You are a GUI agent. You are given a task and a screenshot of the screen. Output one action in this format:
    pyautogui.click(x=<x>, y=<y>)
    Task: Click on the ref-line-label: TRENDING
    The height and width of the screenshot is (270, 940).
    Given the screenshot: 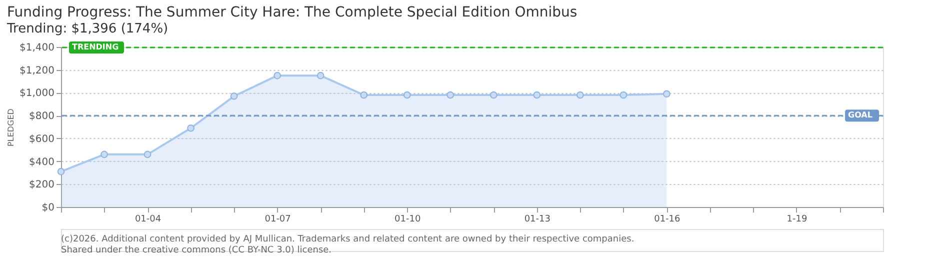 What is the action you would take?
    pyautogui.click(x=95, y=47)
    